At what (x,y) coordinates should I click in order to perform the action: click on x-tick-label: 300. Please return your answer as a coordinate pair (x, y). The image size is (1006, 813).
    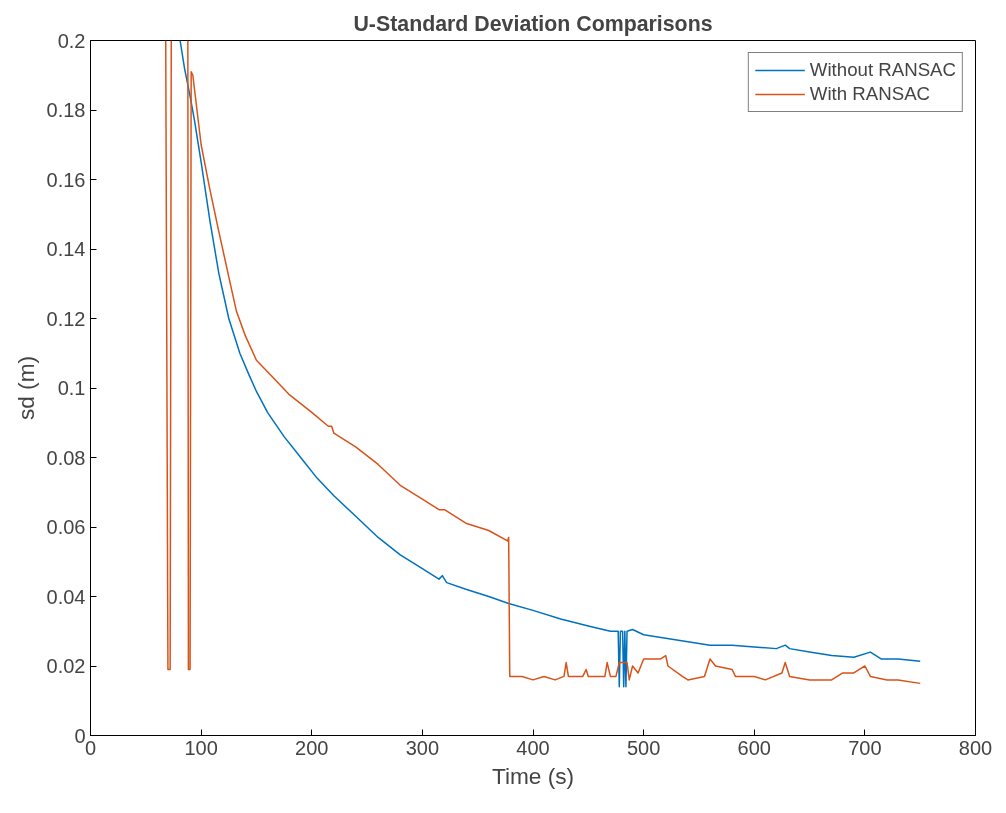
    Looking at the image, I should click on (422, 747).